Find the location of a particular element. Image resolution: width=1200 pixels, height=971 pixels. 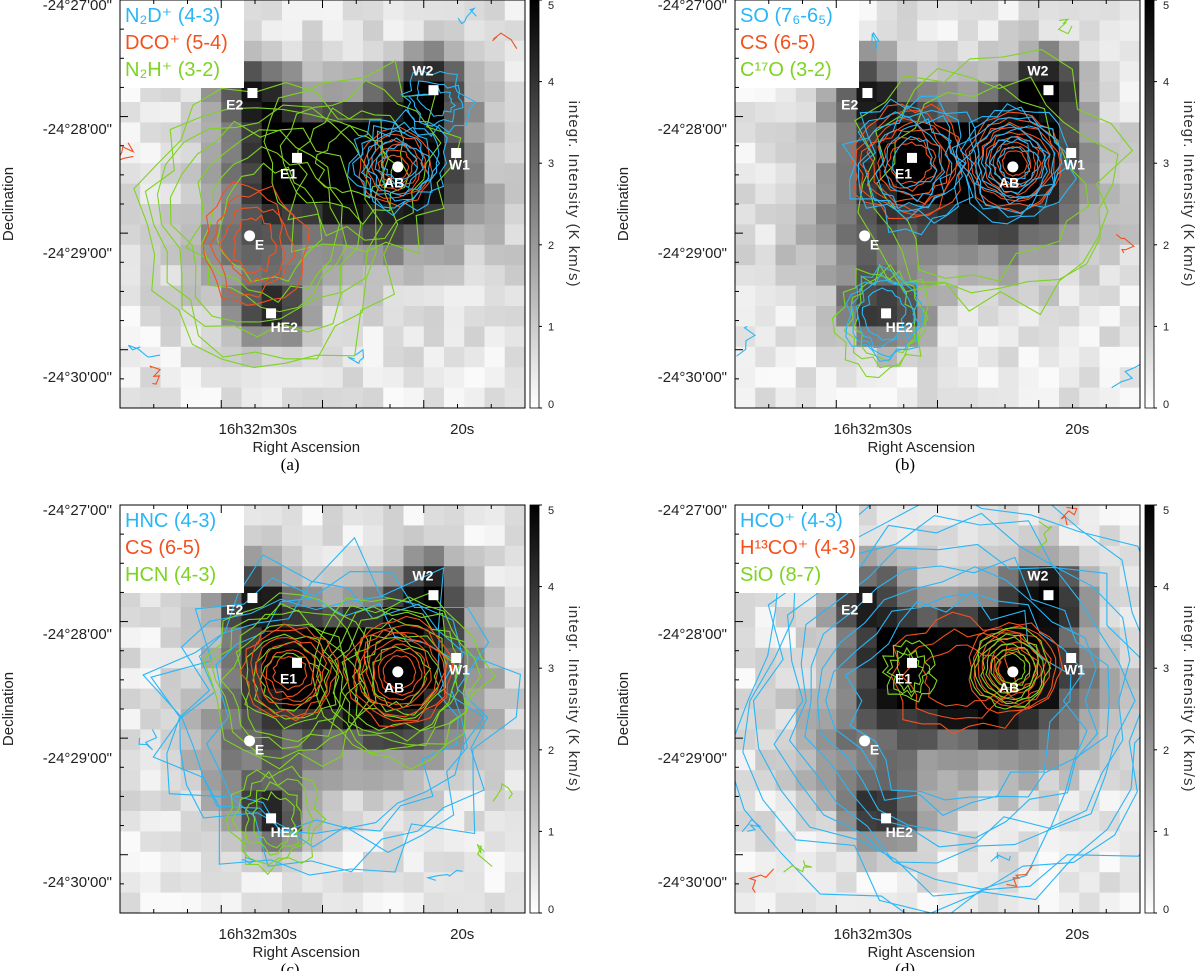

source-label: E1 is located at coordinates (903, 173).